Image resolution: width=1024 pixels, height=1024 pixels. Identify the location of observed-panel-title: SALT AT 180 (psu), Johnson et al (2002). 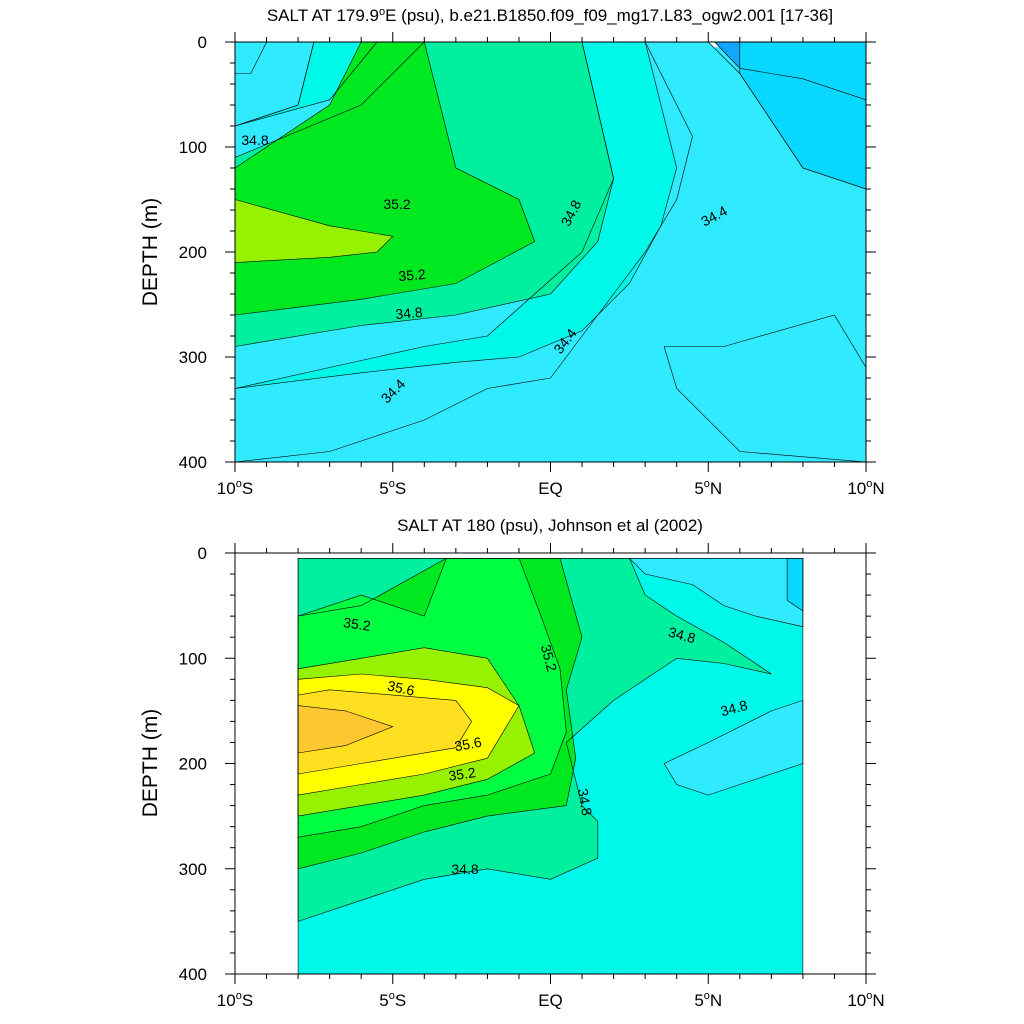
(550, 525).